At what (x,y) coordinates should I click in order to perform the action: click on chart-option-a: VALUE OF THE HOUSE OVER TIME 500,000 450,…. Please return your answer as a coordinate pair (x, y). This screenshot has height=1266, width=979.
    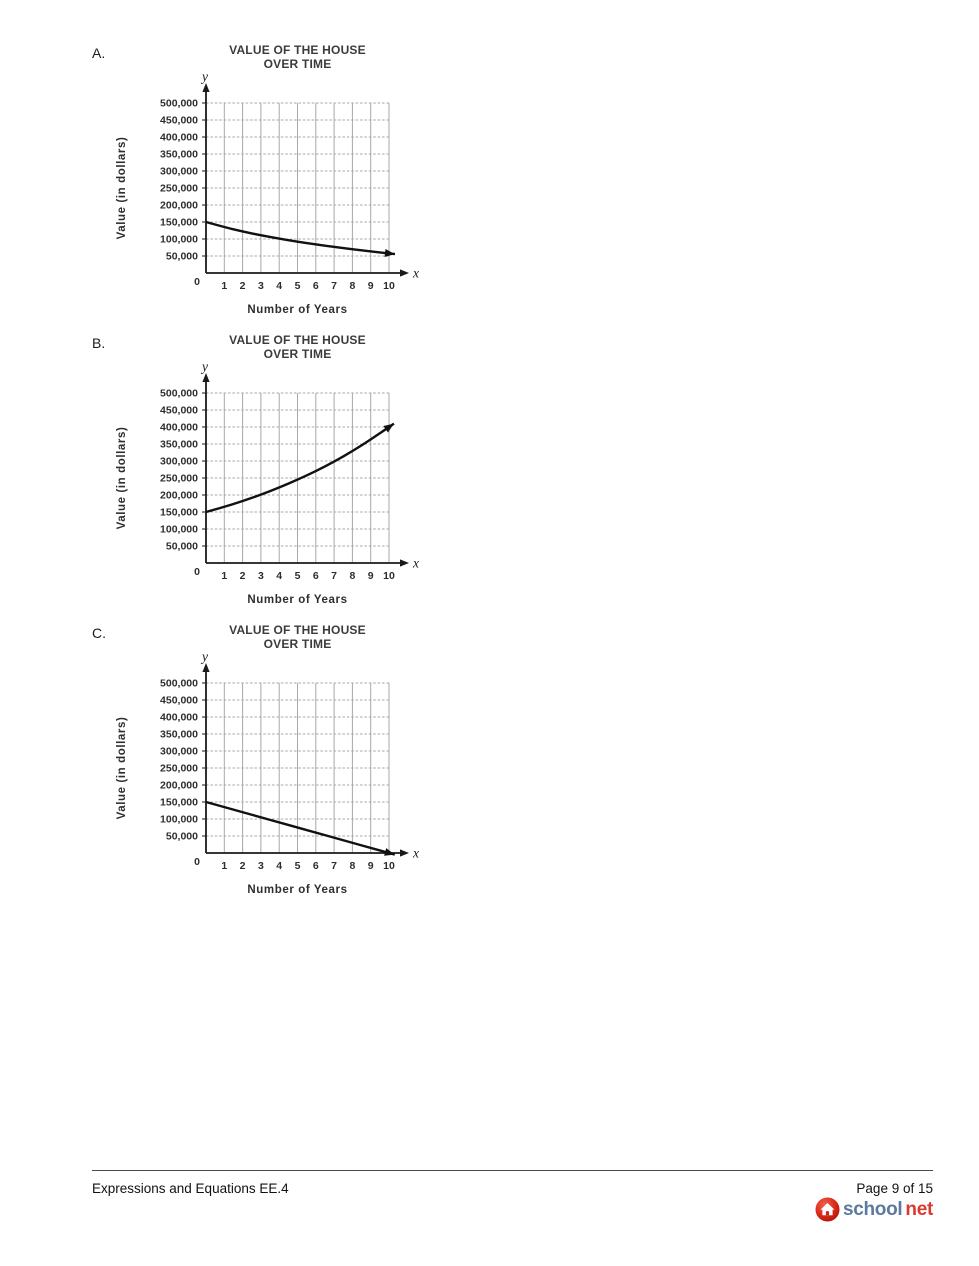
    Looking at the image, I should click on (267, 185).